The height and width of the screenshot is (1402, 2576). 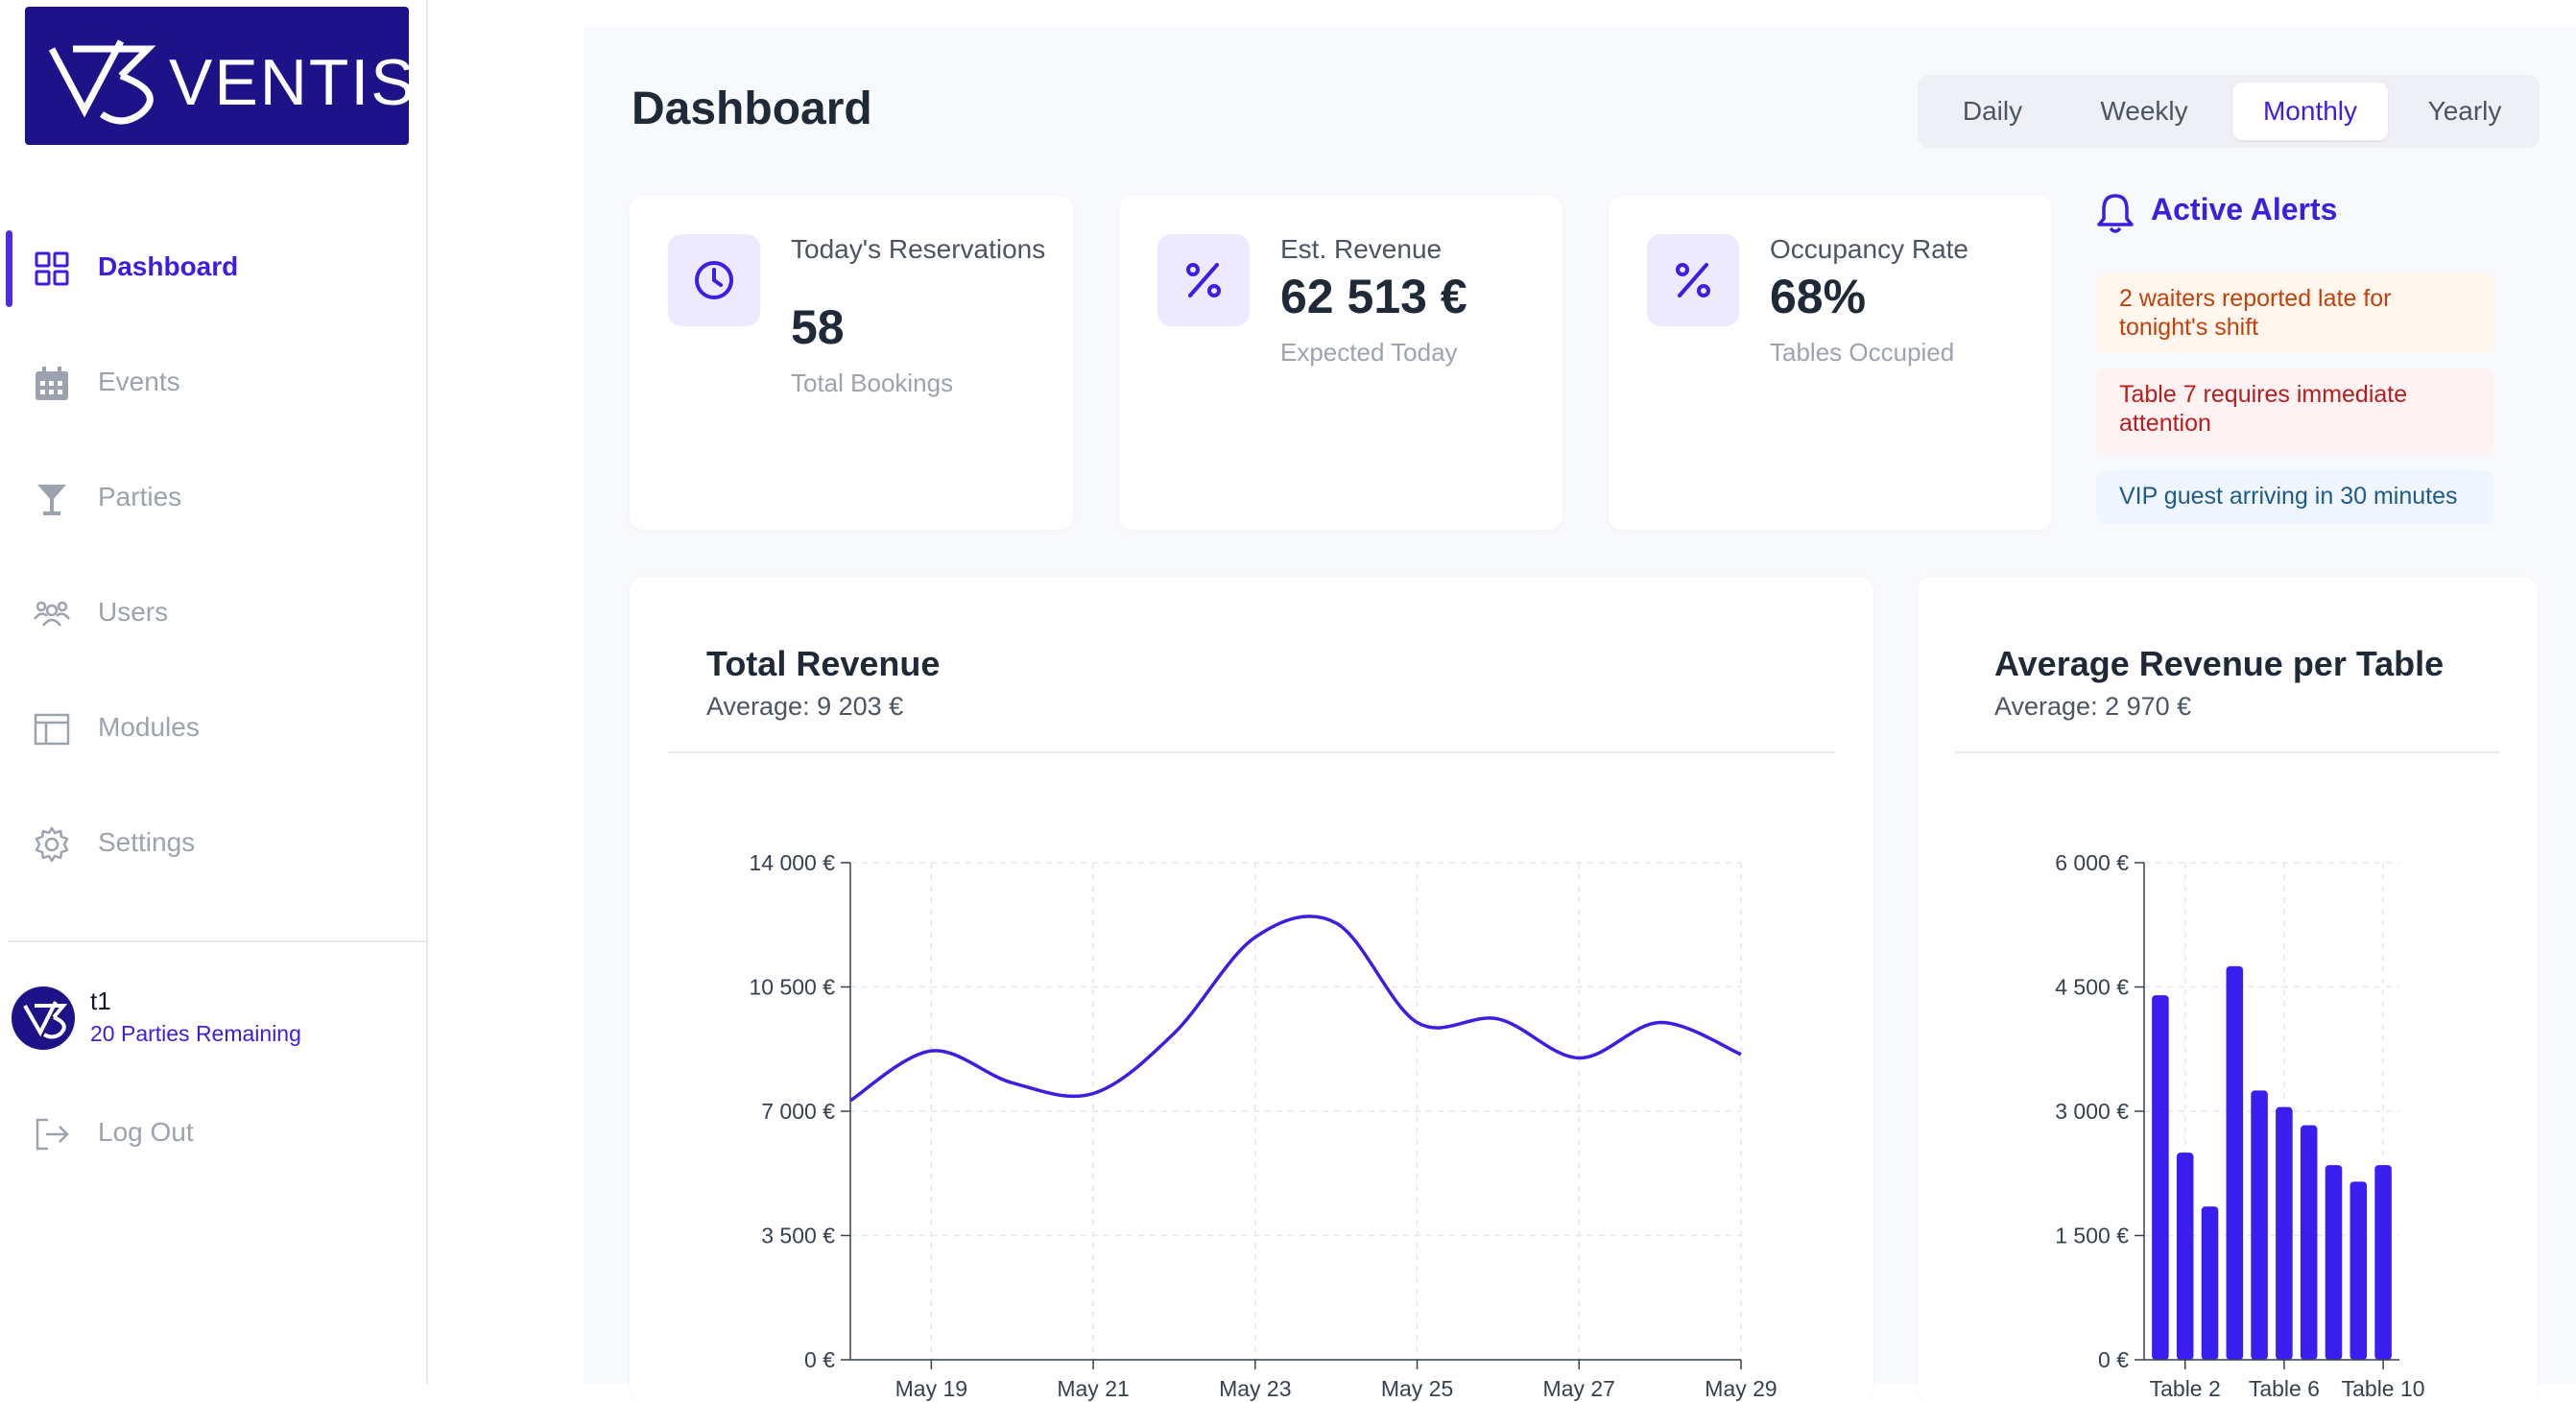 I want to click on avatar, so click(x=43, y=1018).